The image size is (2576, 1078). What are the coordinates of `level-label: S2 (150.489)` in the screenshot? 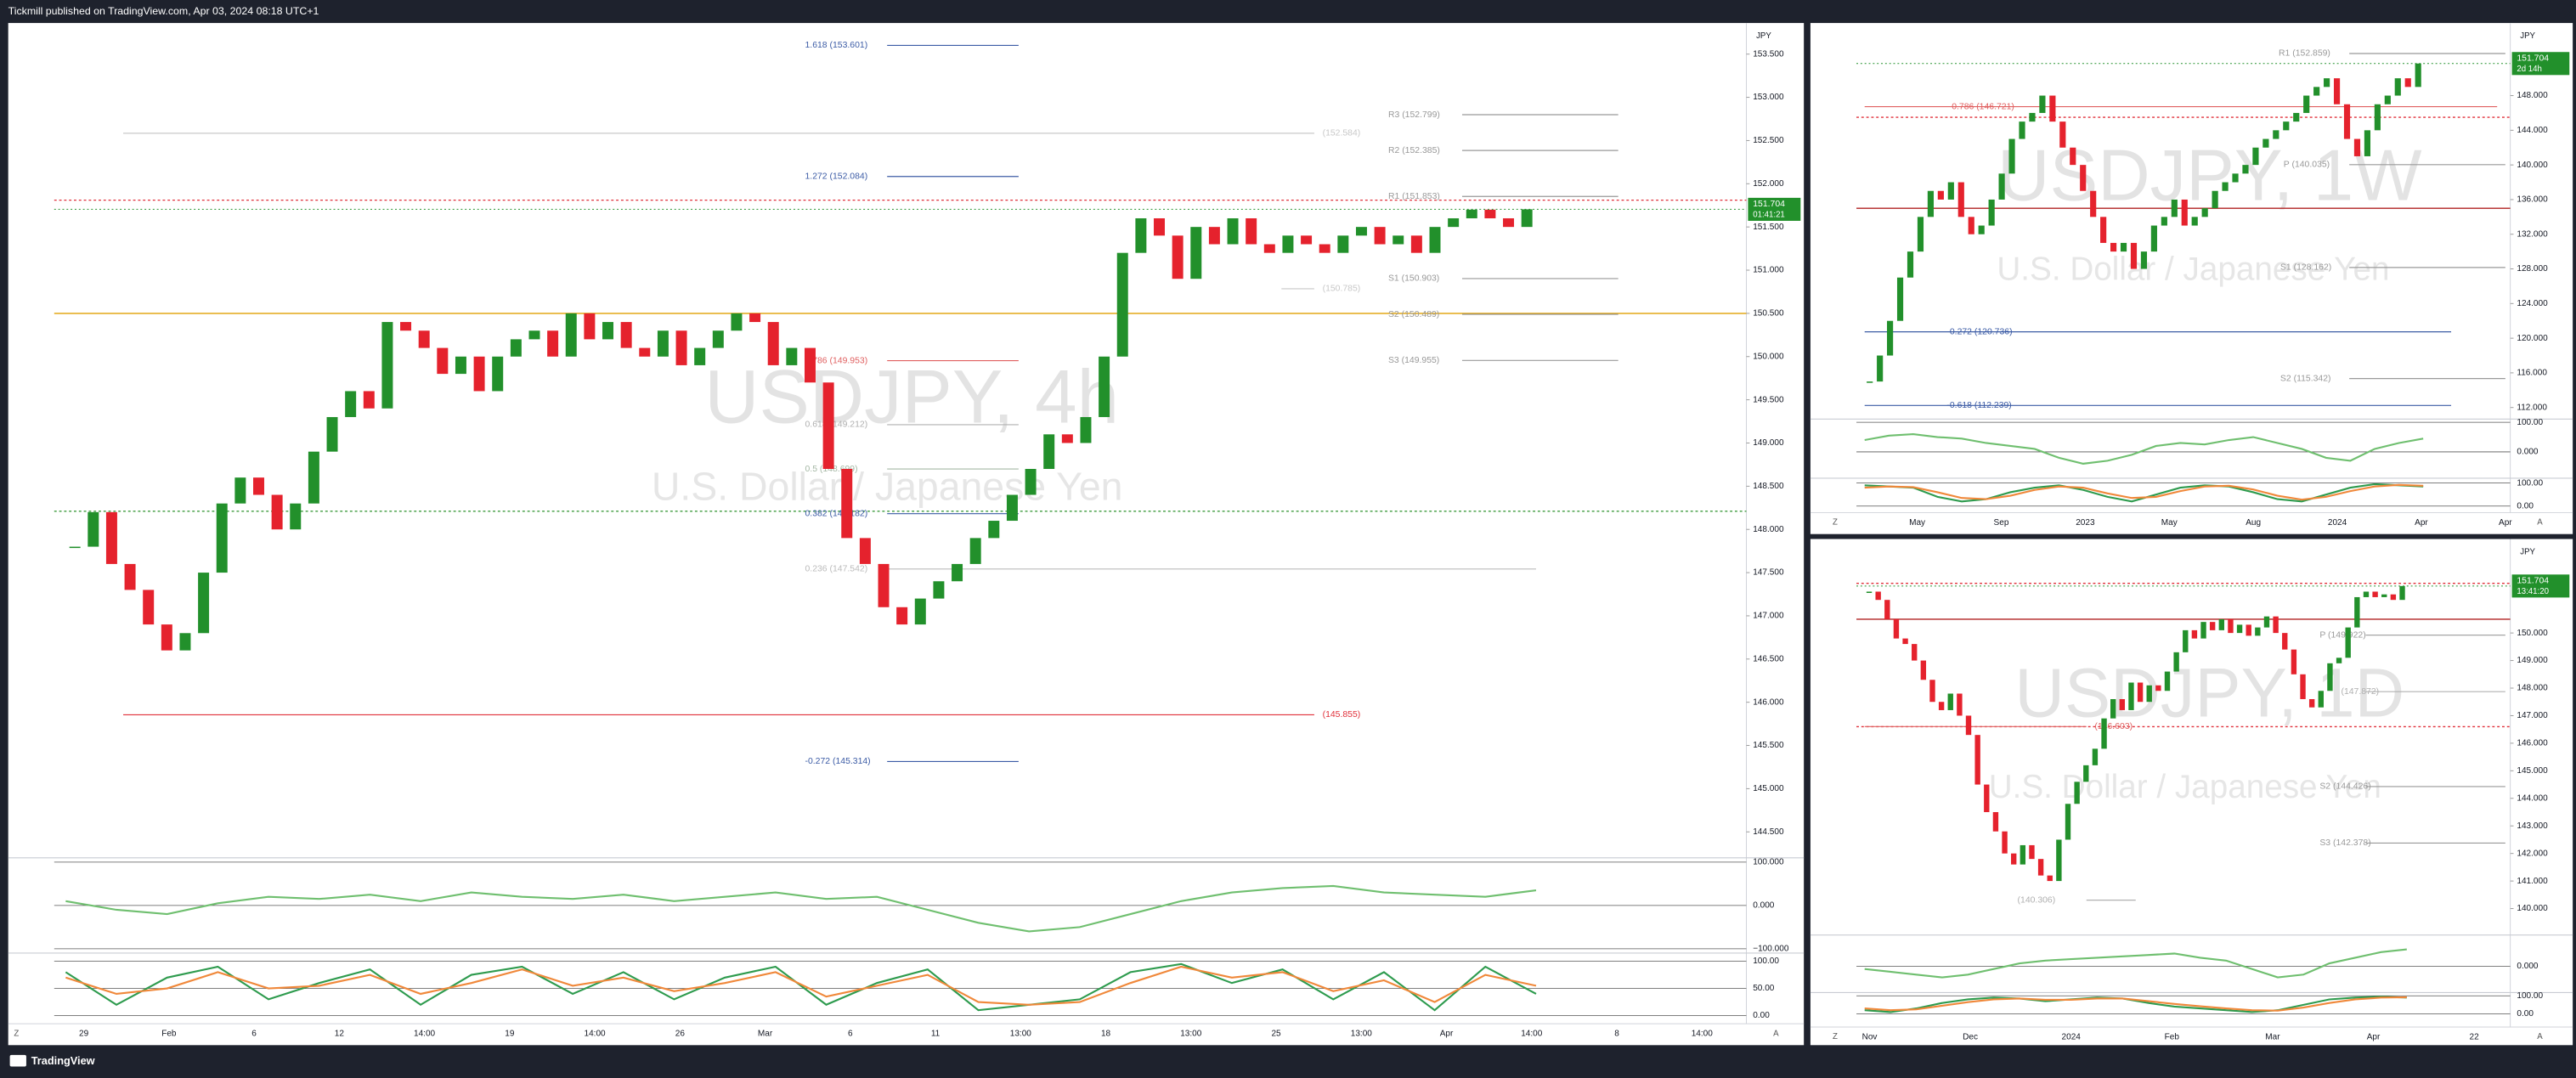 It's located at (1413, 314).